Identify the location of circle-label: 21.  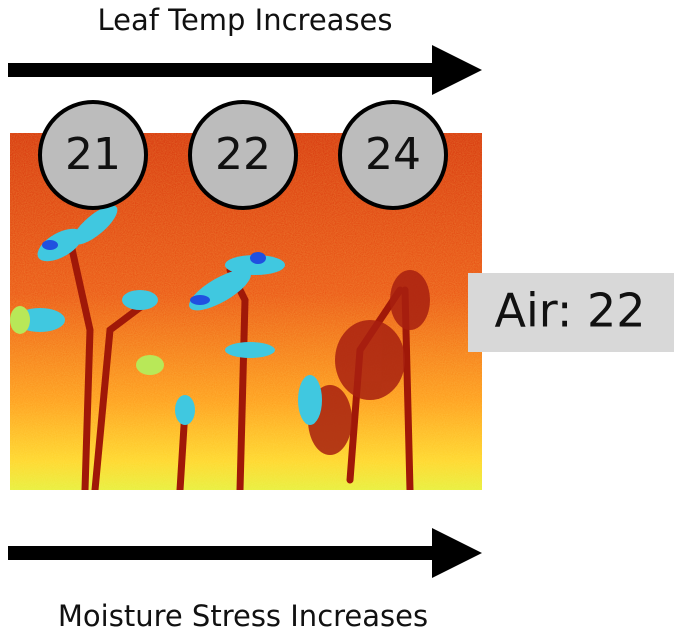
(93, 154).